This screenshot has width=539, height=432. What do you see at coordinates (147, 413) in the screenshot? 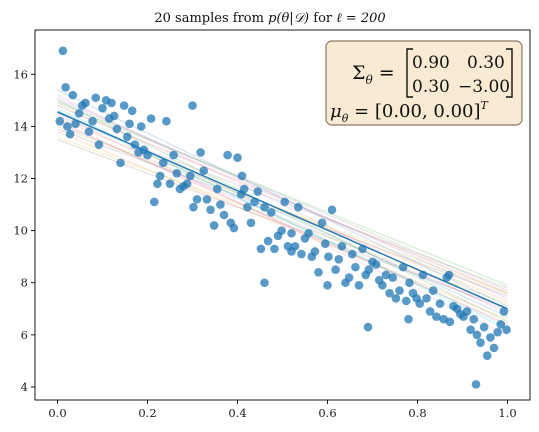
I see `x-tick-label: 0.2` at bounding box center [147, 413].